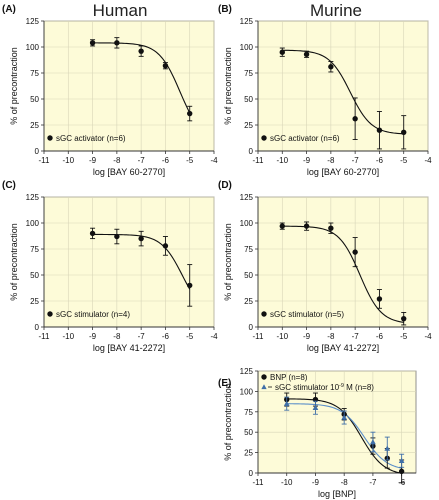 Image resolution: width=439 pixels, height=500 pixels. I want to click on panel-label: (D), so click(225, 185).